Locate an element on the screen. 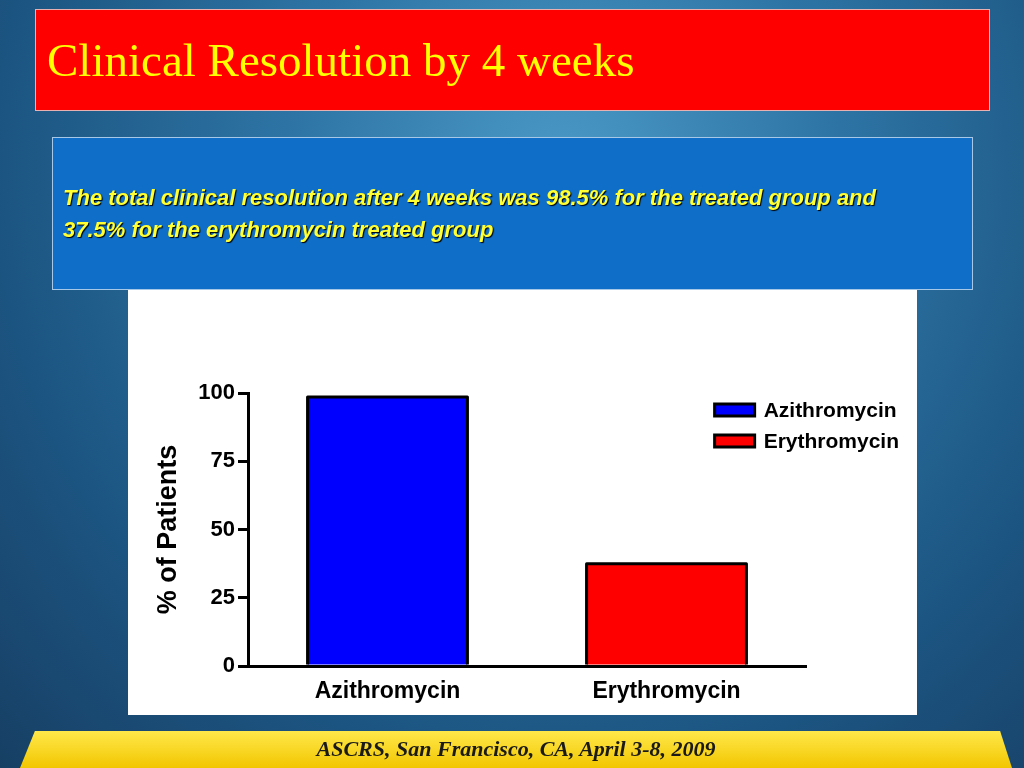 The height and width of the screenshot is (768, 1024). y-tick-label: 0 is located at coordinates (228, 665).